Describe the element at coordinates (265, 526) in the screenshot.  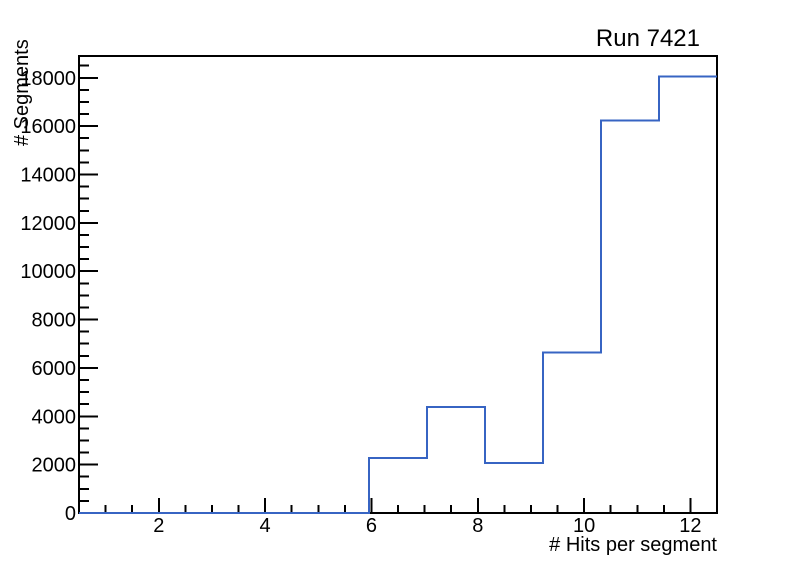
I see `x-tick-label: 4` at that location.